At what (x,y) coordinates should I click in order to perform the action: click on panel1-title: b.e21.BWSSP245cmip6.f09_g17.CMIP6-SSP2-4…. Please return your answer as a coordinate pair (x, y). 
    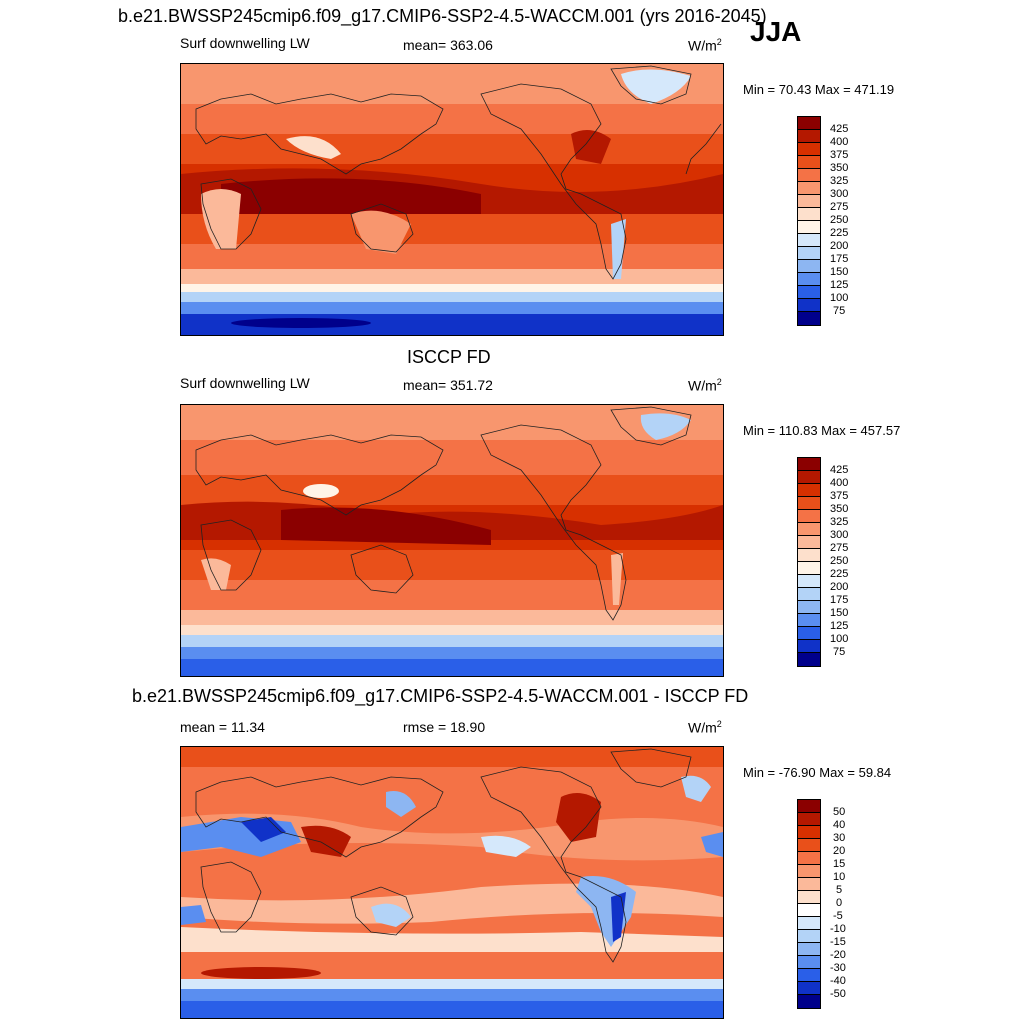
    Looking at the image, I should click on (442, 16).